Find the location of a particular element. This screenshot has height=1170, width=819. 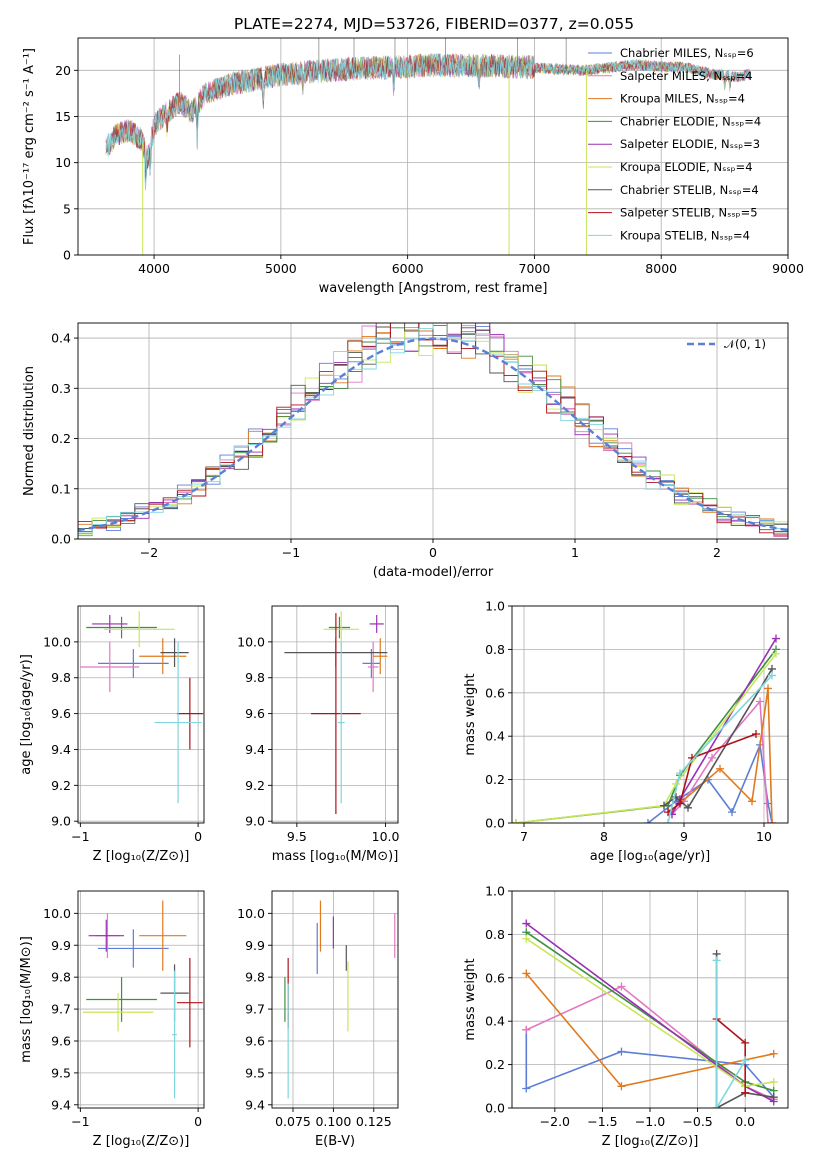

mass_vs_z-frame is located at coordinates (141, 999).